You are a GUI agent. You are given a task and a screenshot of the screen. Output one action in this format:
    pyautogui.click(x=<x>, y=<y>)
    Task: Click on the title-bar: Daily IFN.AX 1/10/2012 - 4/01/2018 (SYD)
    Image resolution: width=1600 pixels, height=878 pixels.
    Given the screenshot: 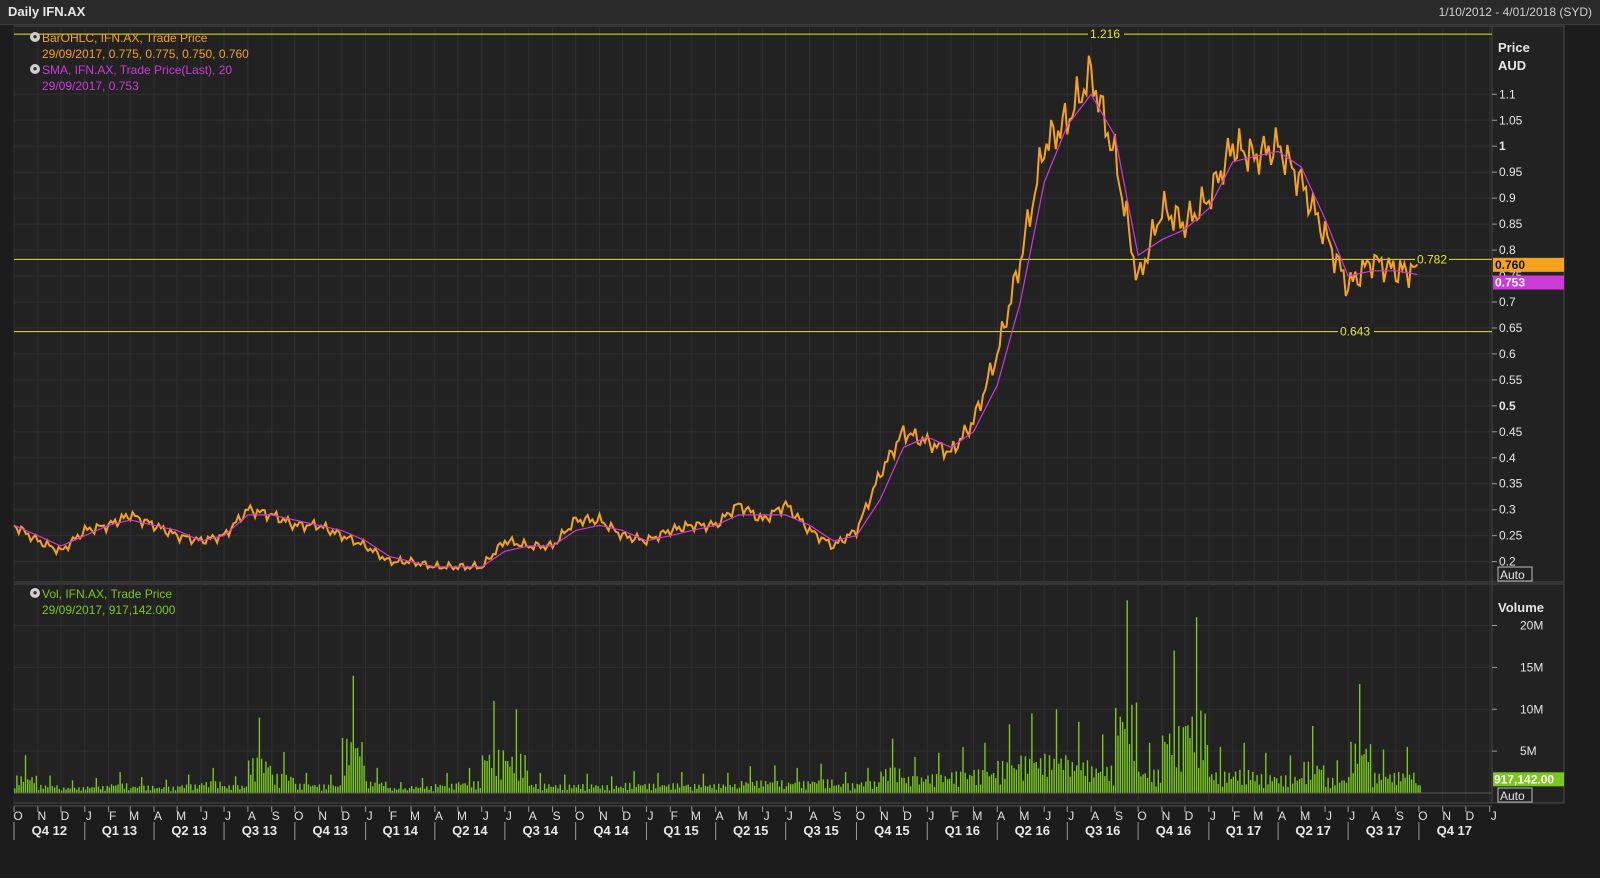 What is the action you would take?
    pyautogui.click(x=800, y=12)
    